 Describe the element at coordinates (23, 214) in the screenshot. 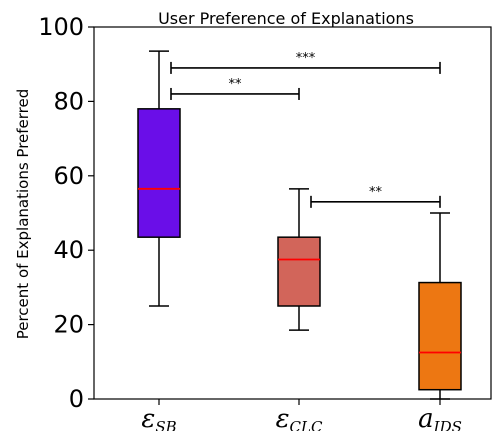

I see `y-axis-label: Percent of Explanations Preferred` at that location.